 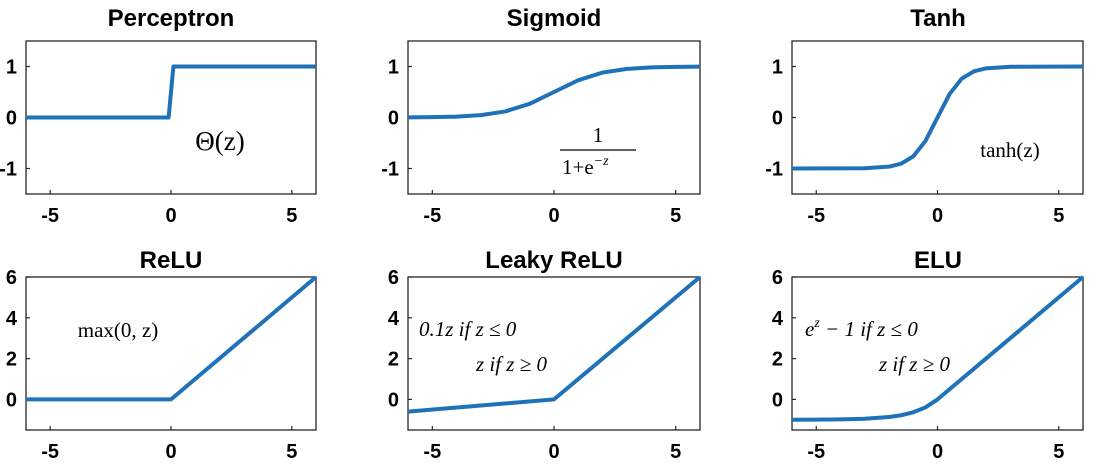 What do you see at coordinates (938, 18) in the screenshot?
I see `panel-title: Tanh` at bounding box center [938, 18].